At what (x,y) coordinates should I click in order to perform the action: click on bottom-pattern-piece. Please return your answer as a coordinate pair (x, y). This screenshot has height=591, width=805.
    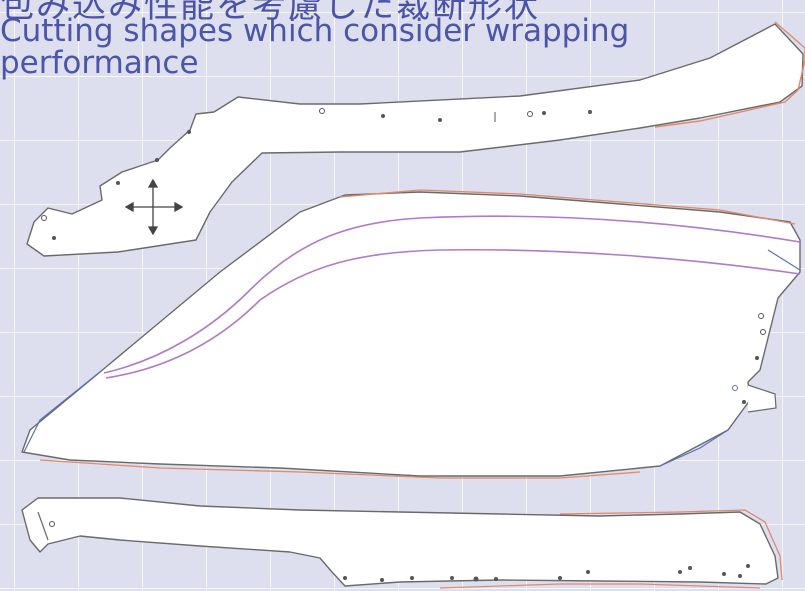
    Looking at the image, I should click on (402, 543).